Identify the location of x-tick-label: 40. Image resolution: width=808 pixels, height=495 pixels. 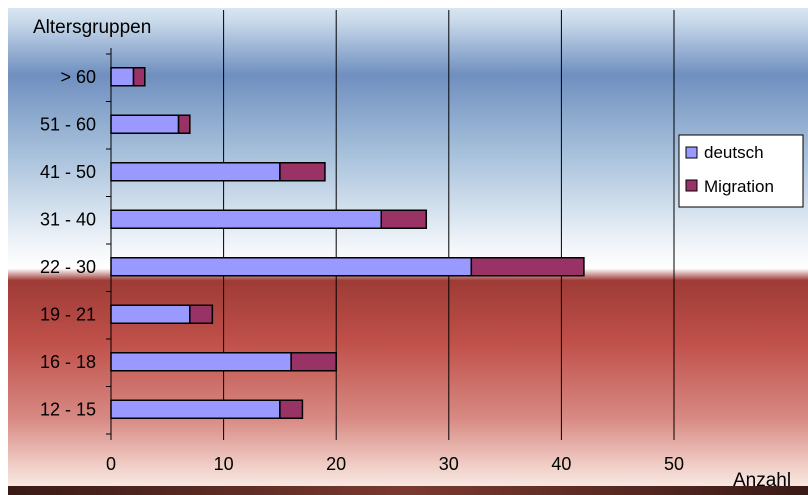
(561, 464).